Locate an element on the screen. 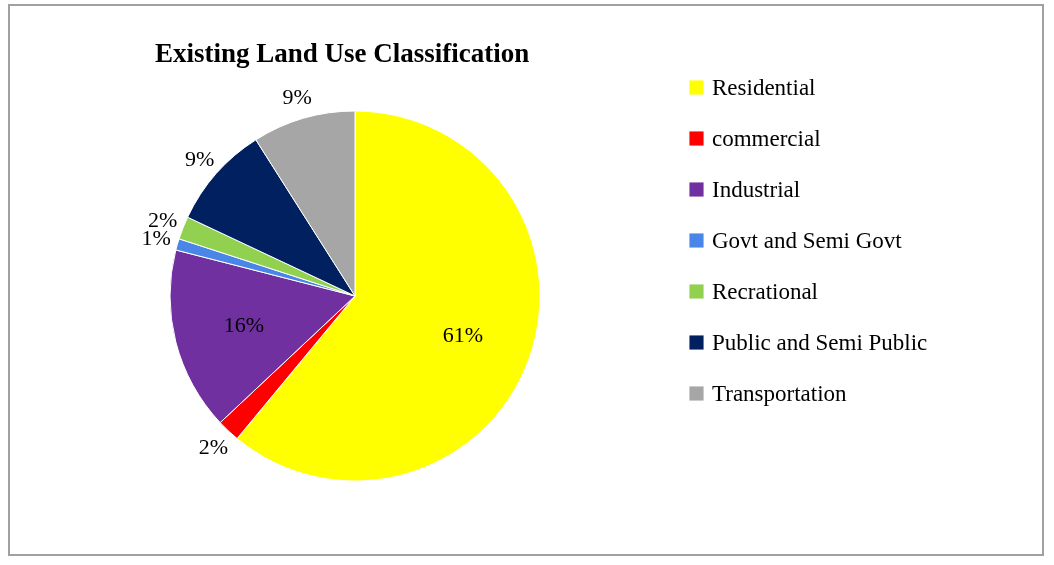 This screenshot has width=1054, height=565. legend-label: Transportation is located at coordinates (780, 393).